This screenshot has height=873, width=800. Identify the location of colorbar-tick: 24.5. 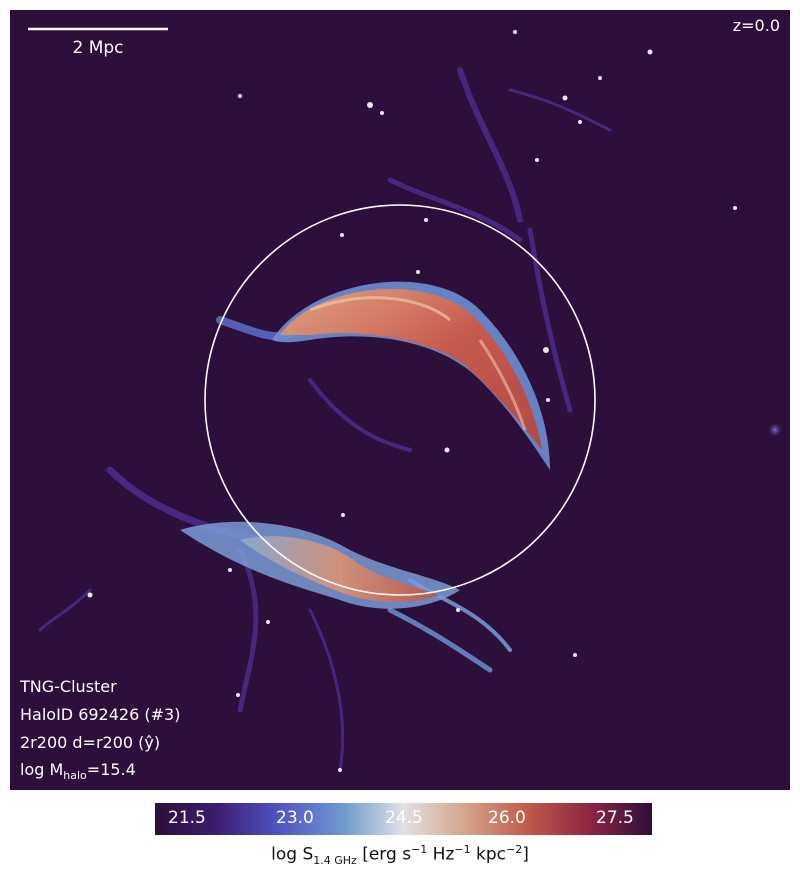
(404, 818).